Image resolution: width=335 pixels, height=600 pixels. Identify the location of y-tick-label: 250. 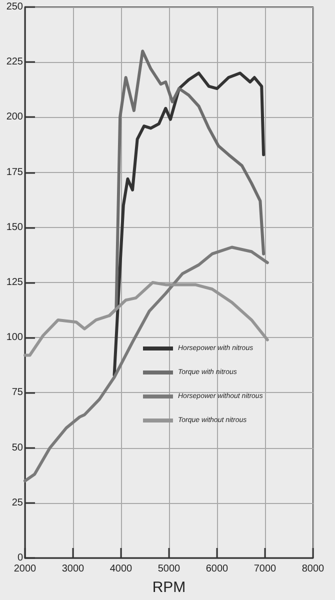
(15, 7).